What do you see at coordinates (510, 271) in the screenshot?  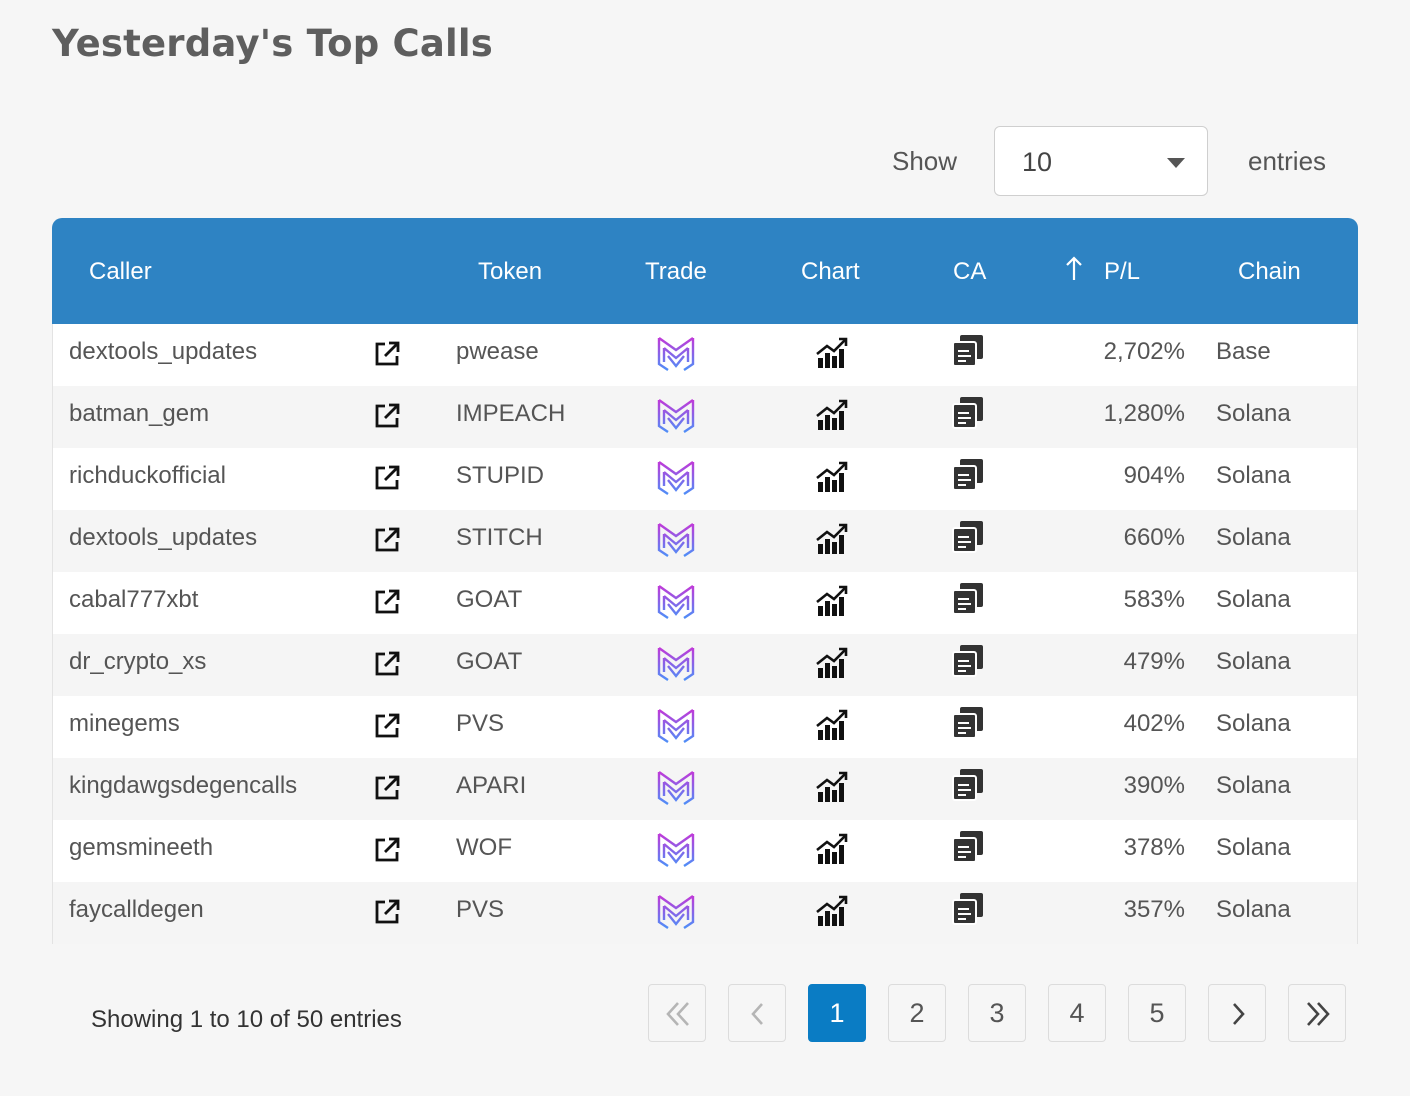 I see `col-header-token: Token` at bounding box center [510, 271].